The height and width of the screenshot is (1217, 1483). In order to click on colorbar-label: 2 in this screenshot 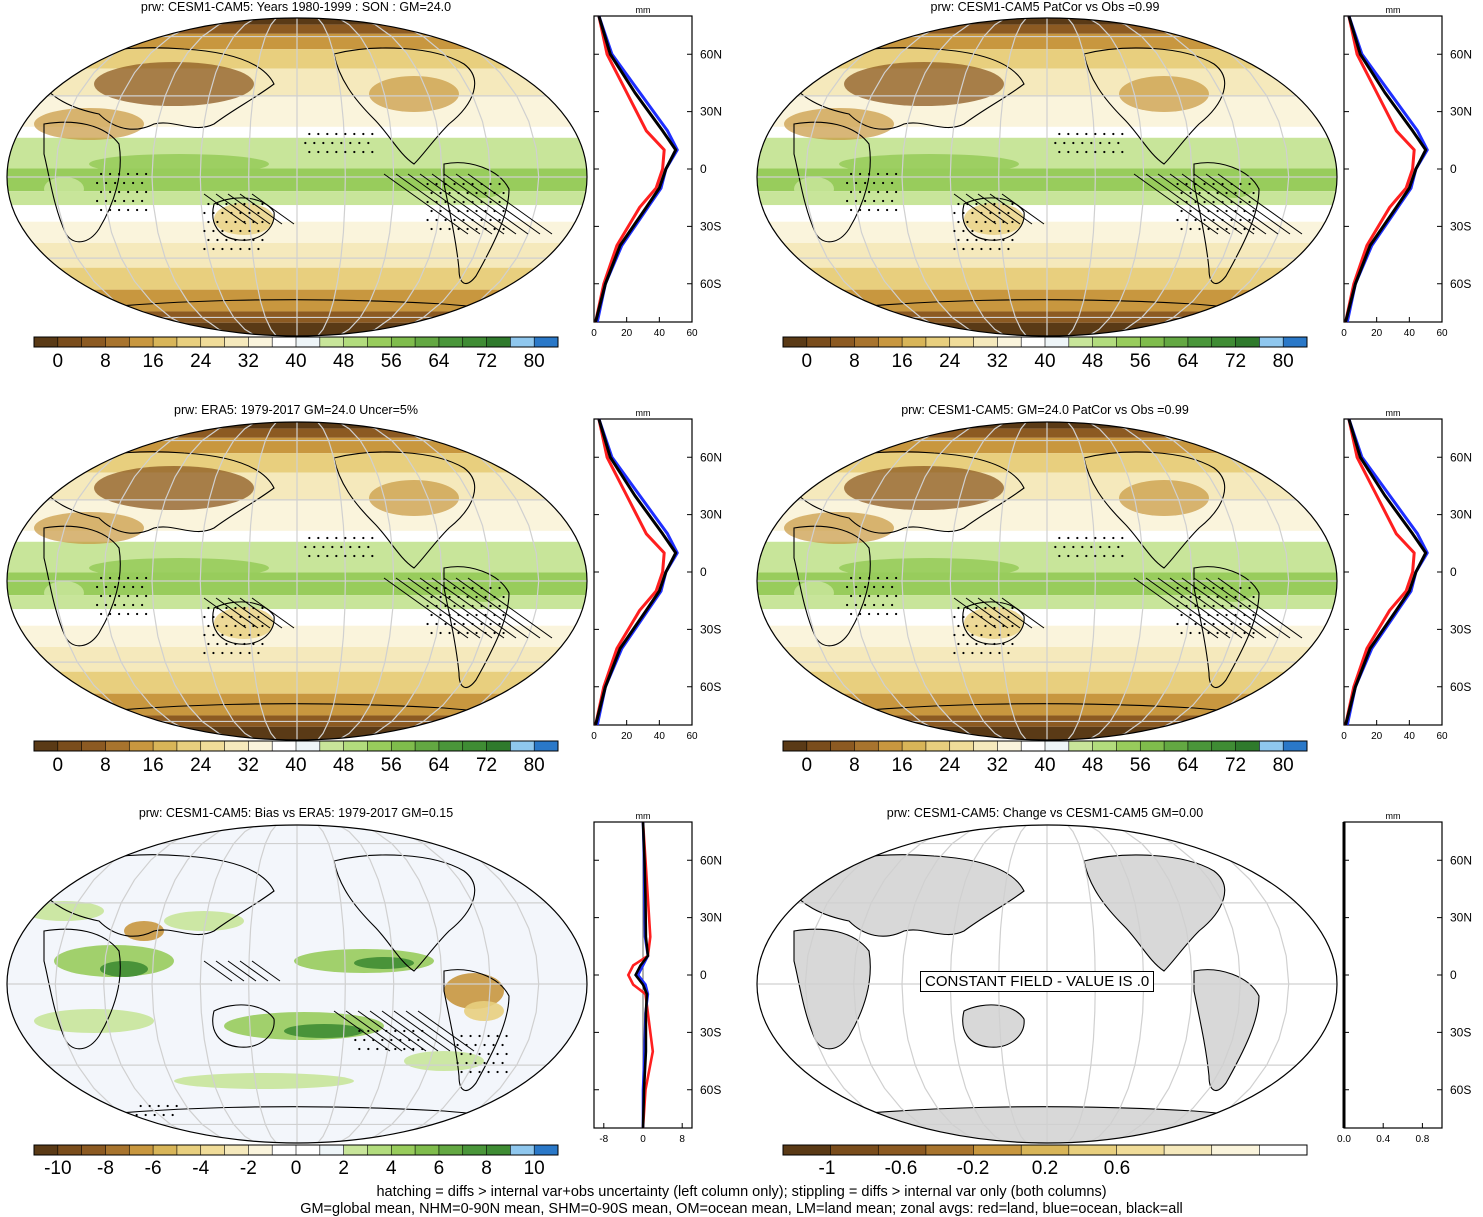, I will do `click(343, 1168)`.